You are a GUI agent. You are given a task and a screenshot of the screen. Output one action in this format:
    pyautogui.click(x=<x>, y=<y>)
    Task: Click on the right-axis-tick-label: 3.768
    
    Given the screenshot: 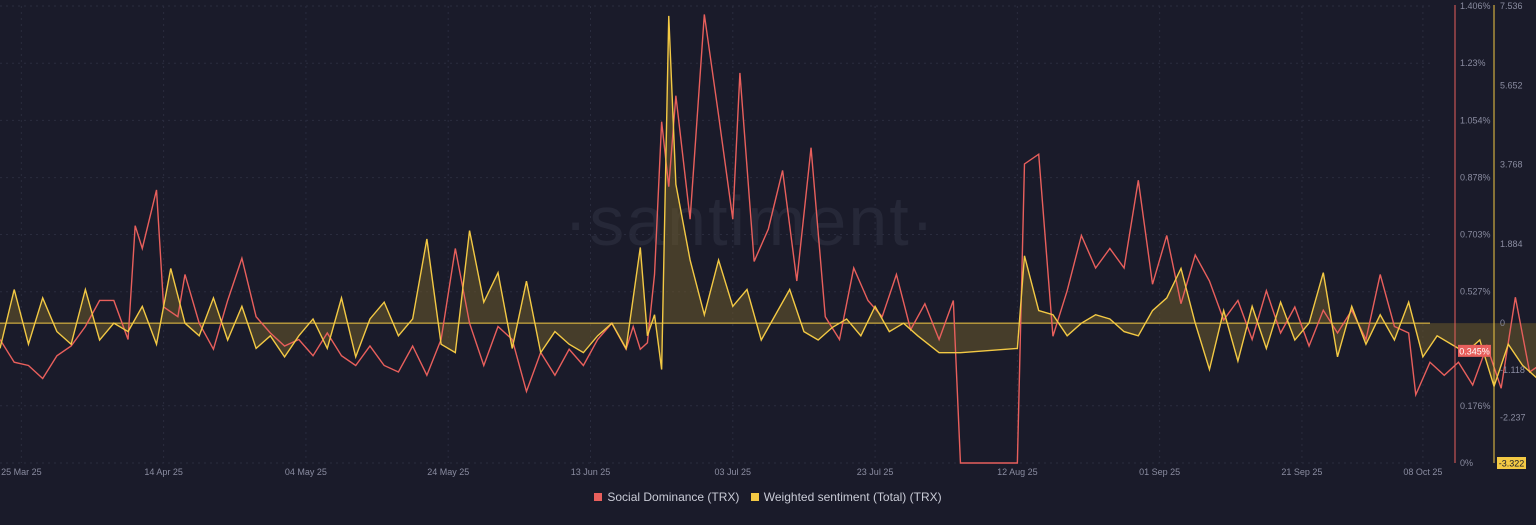 What is the action you would take?
    pyautogui.click(x=1511, y=165)
    